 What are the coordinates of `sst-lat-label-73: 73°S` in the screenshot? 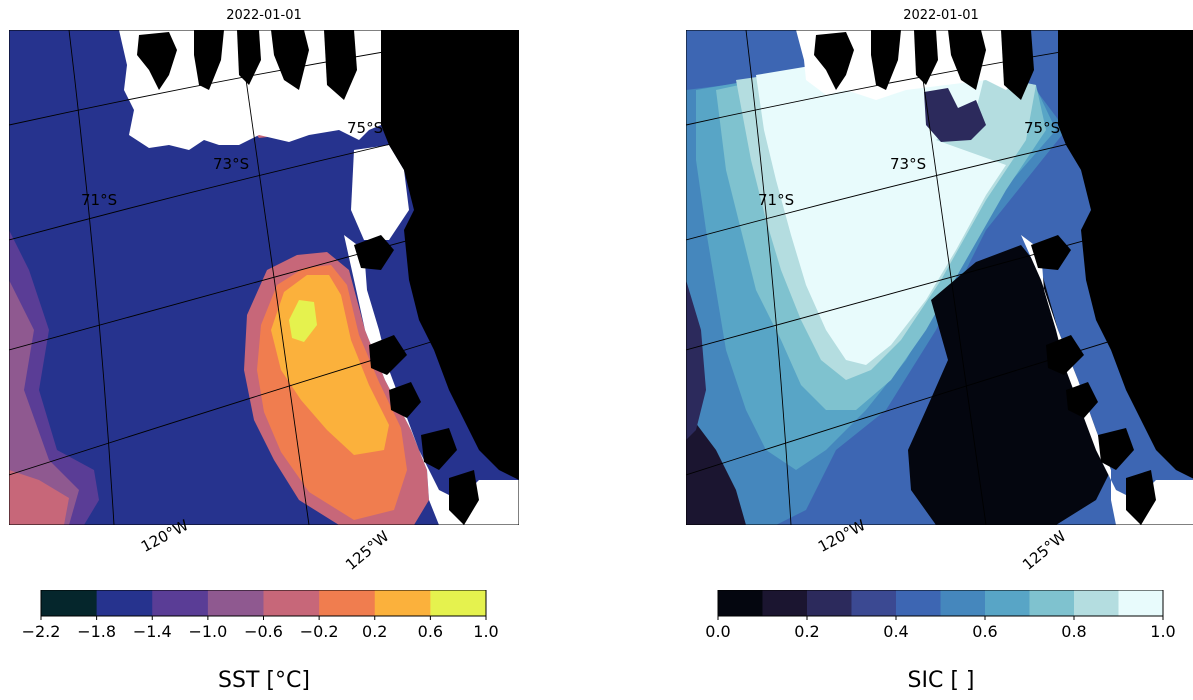 It's located at (231, 164).